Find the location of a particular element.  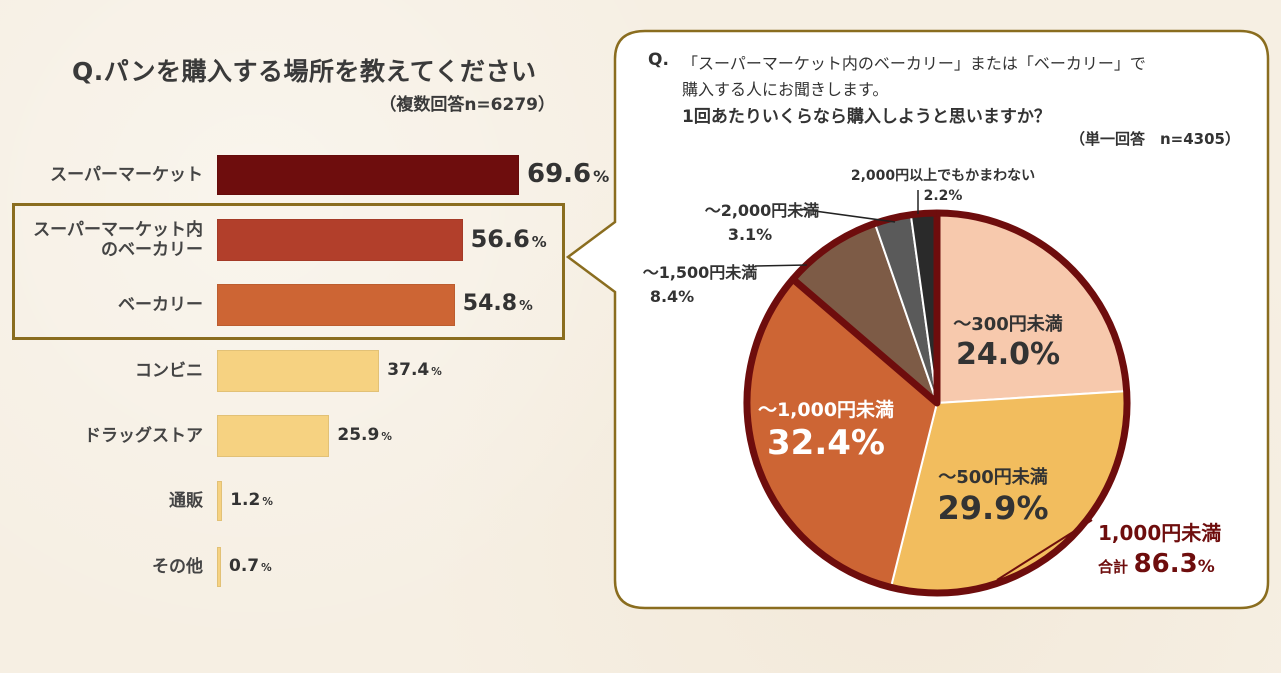

bar-label-1: スーパーマーケット内 のベーカリー is located at coordinates (118, 240).